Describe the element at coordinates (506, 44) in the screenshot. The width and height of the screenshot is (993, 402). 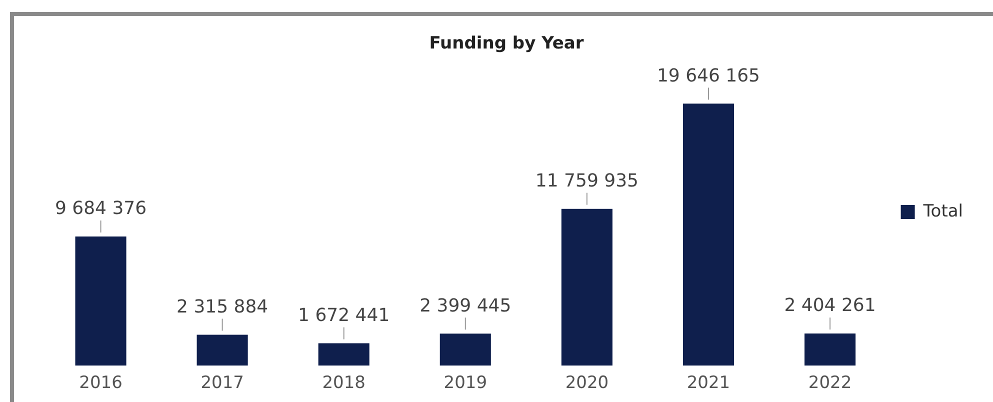
I see `chart-title: Funding by Year` at that location.